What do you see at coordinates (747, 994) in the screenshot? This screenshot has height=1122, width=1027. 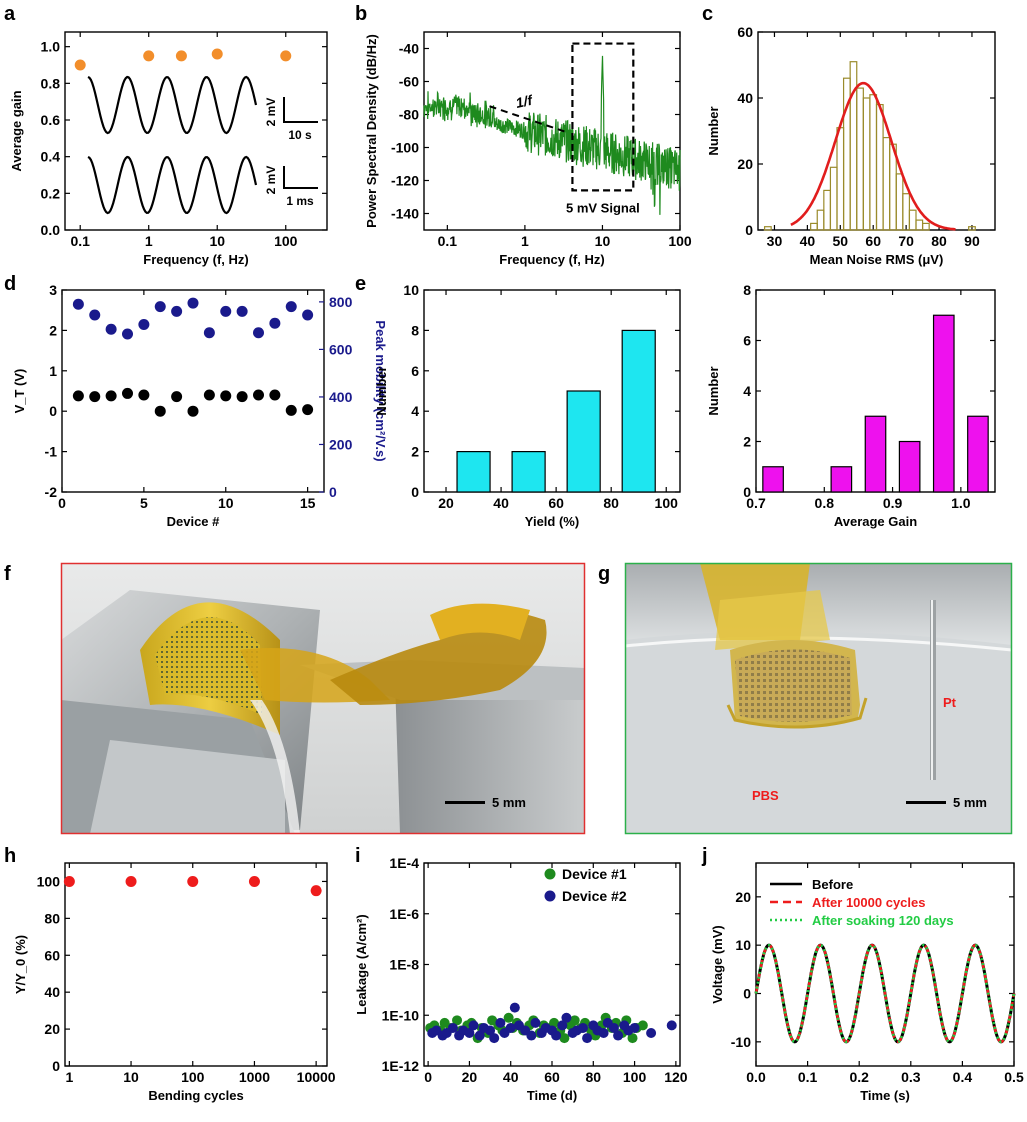 I see `y-tick-label: 0` at bounding box center [747, 994].